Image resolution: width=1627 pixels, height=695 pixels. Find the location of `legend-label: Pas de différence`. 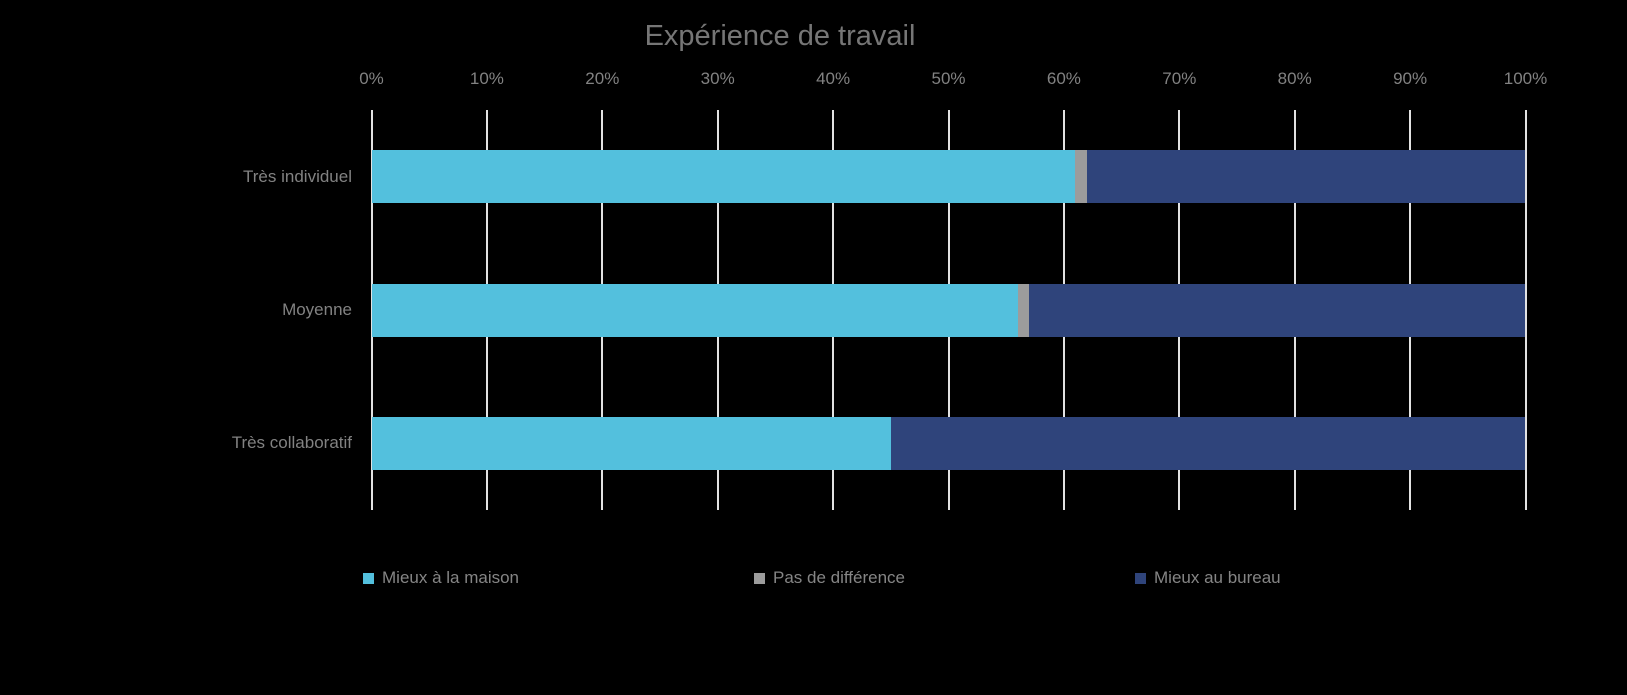

legend-label: Pas de différence is located at coordinates (839, 577).